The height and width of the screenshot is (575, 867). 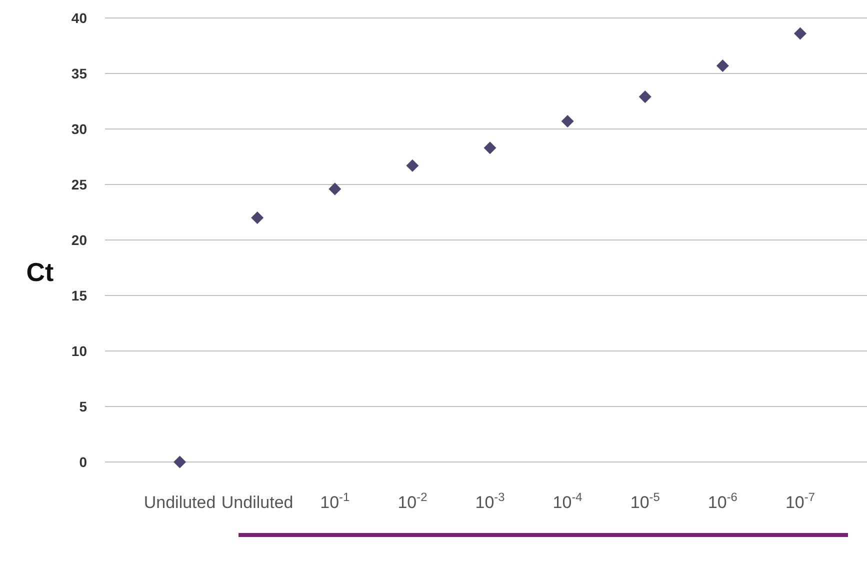 What do you see at coordinates (79, 295) in the screenshot?
I see `y-tick-label: 15` at bounding box center [79, 295].